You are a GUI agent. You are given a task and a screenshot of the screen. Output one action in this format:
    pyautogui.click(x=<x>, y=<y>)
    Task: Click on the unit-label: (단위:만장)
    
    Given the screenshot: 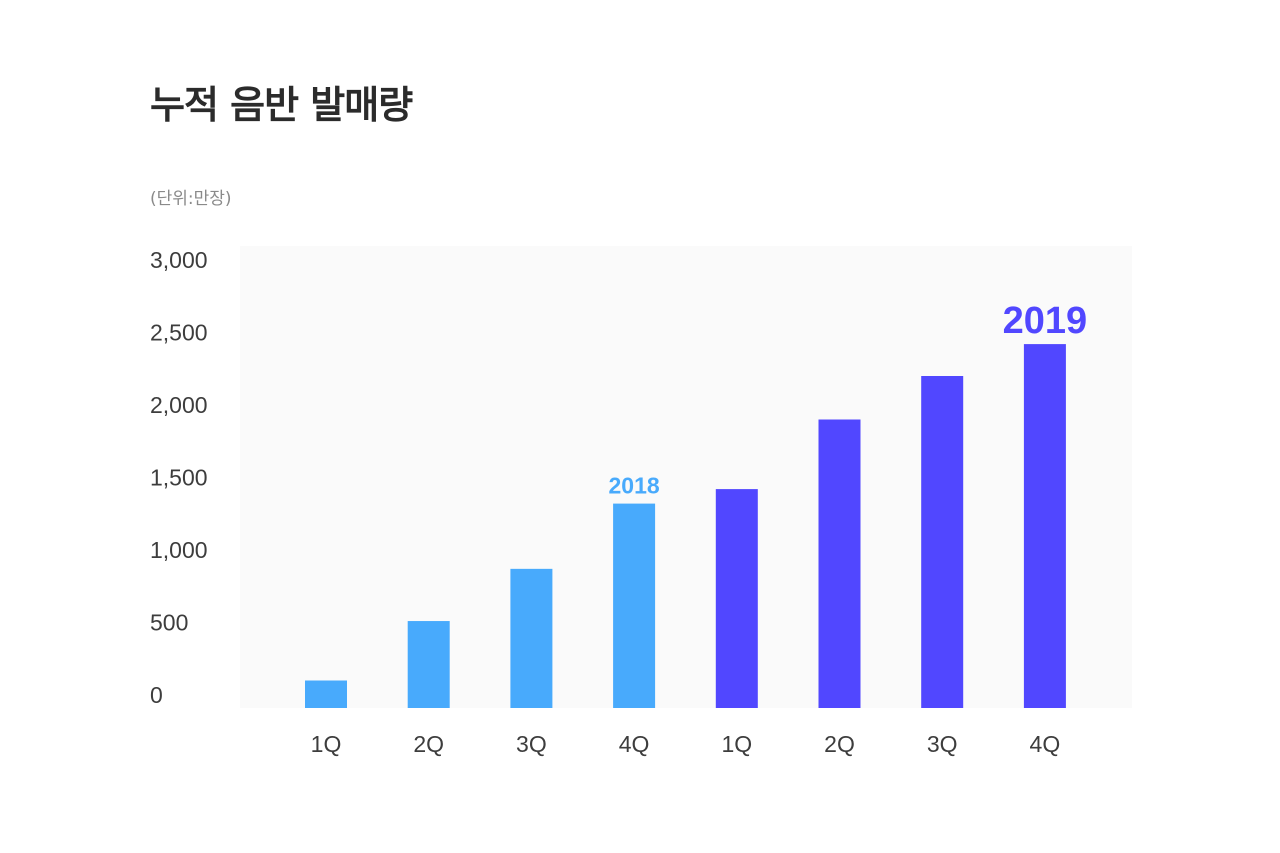 What is the action you would take?
    pyautogui.click(x=191, y=199)
    